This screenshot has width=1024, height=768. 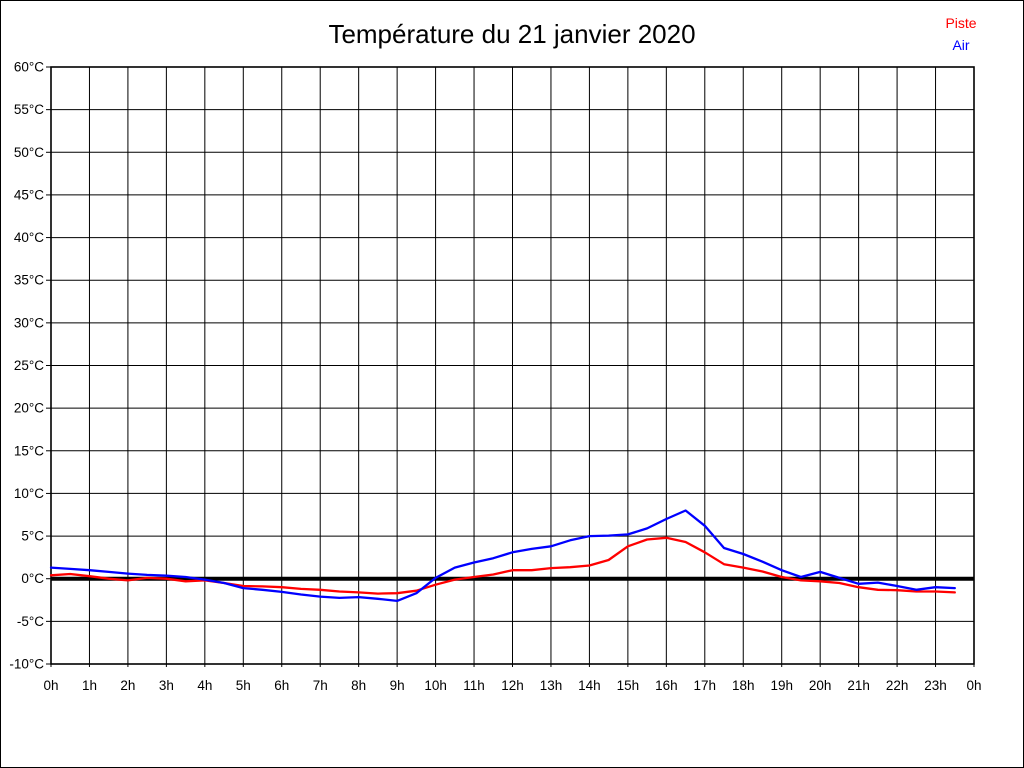 What do you see at coordinates (474, 685) in the screenshot?
I see `x-tick-label: 11h` at bounding box center [474, 685].